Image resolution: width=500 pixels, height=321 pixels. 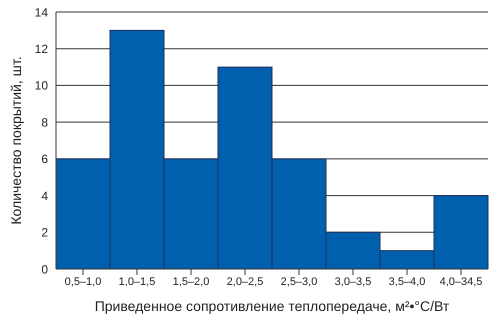 I want to click on y-tick-label: 12, so click(x=41, y=49).